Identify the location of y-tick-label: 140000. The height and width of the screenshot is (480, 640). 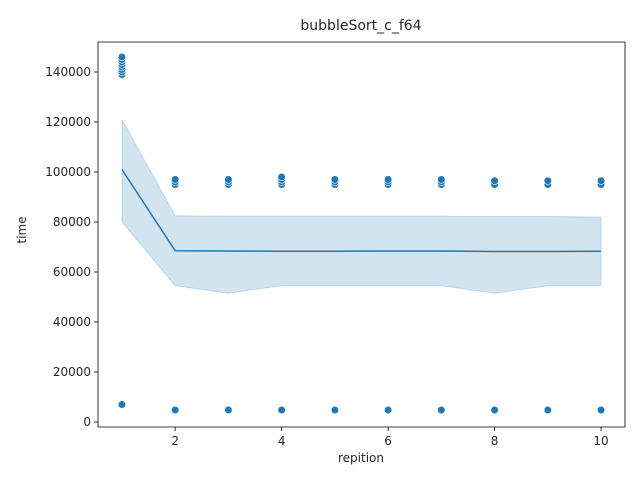
(68, 72).